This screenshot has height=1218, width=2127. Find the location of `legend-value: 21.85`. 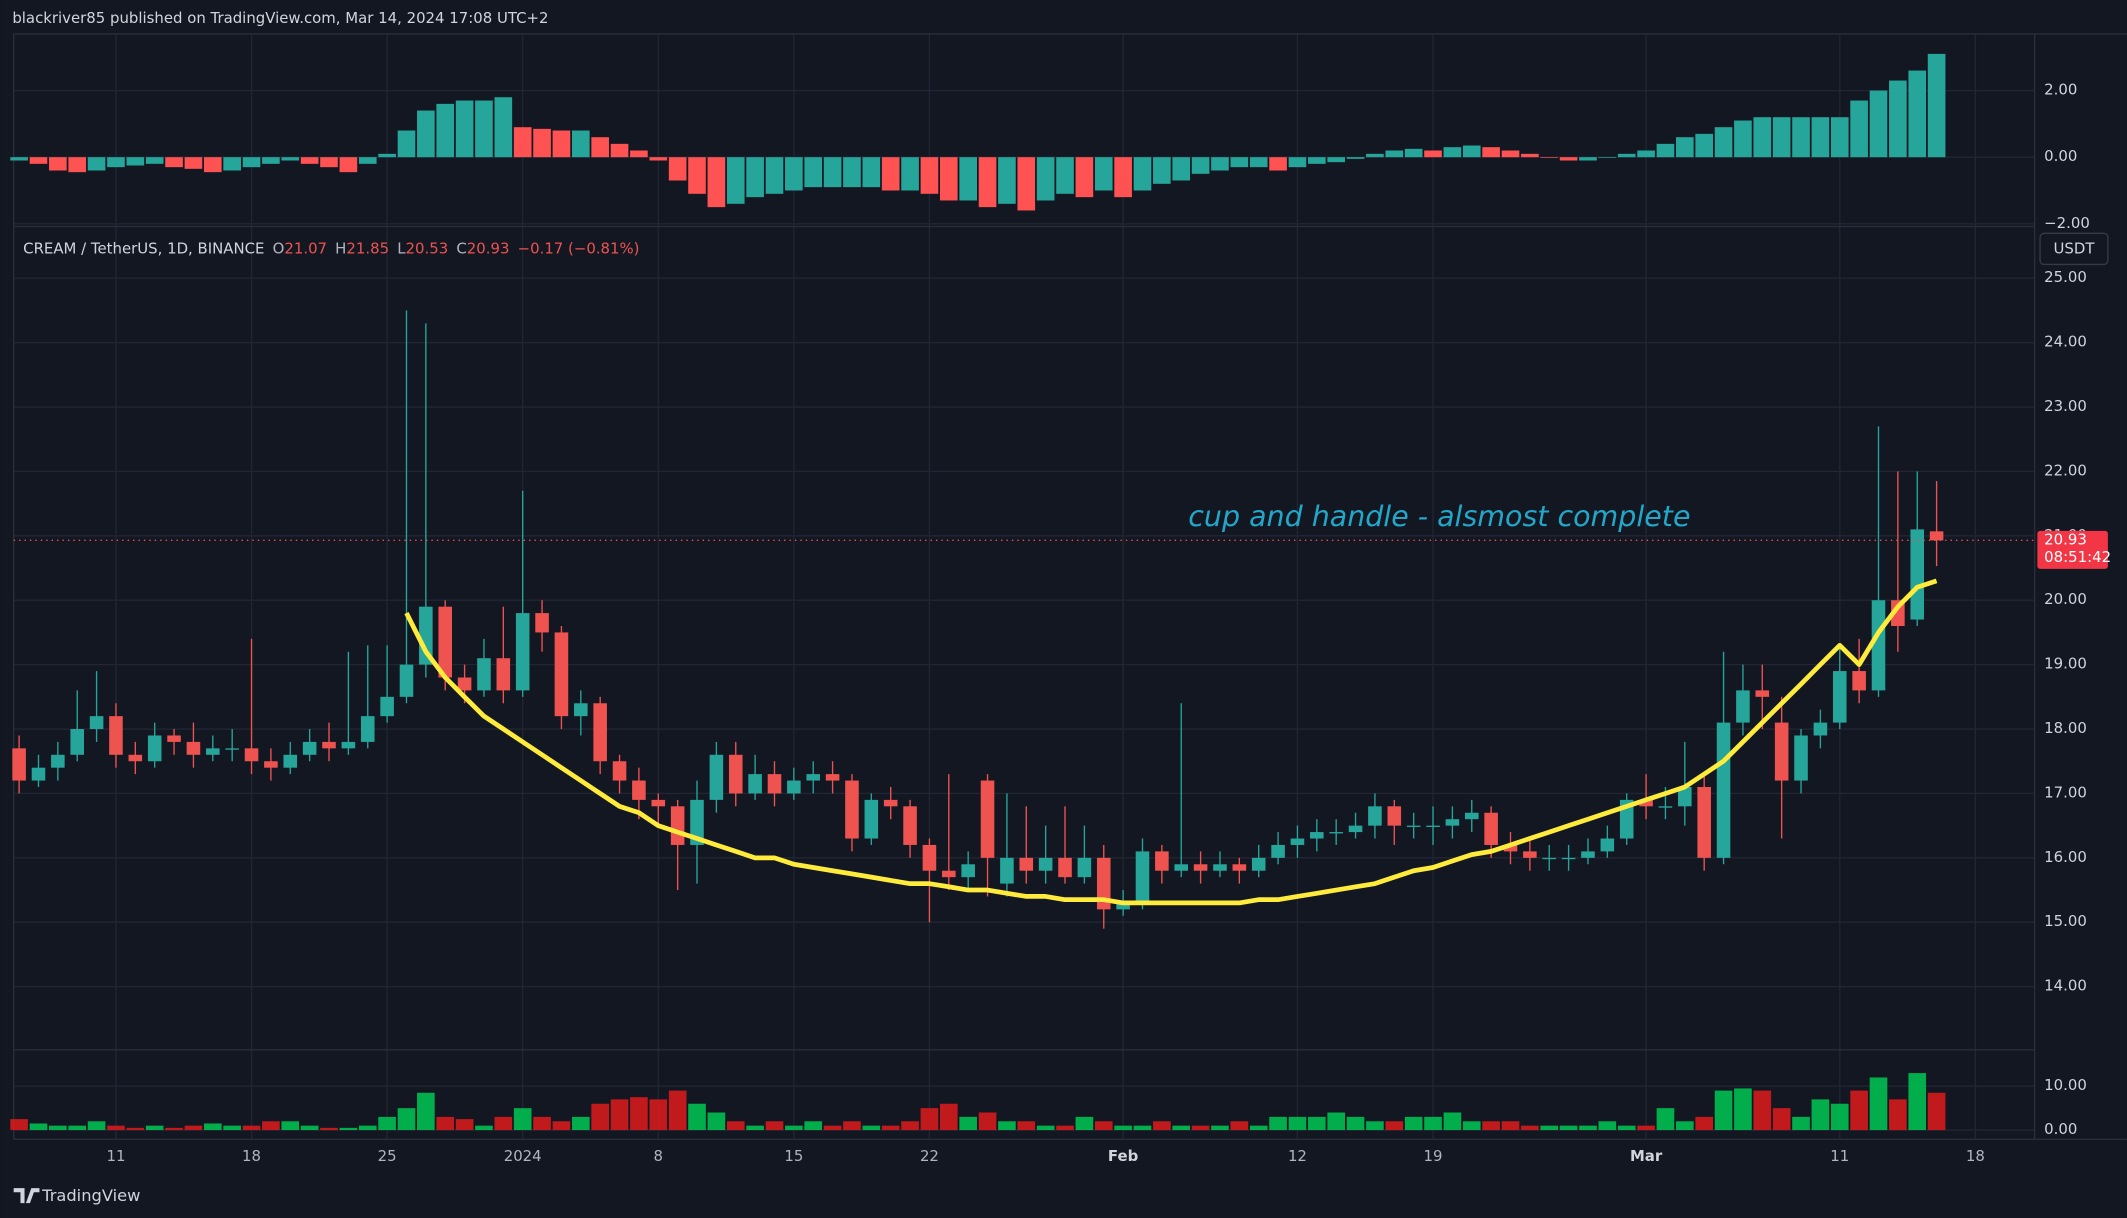

legend-value: 21.85 is located at coordinates (367, 249).